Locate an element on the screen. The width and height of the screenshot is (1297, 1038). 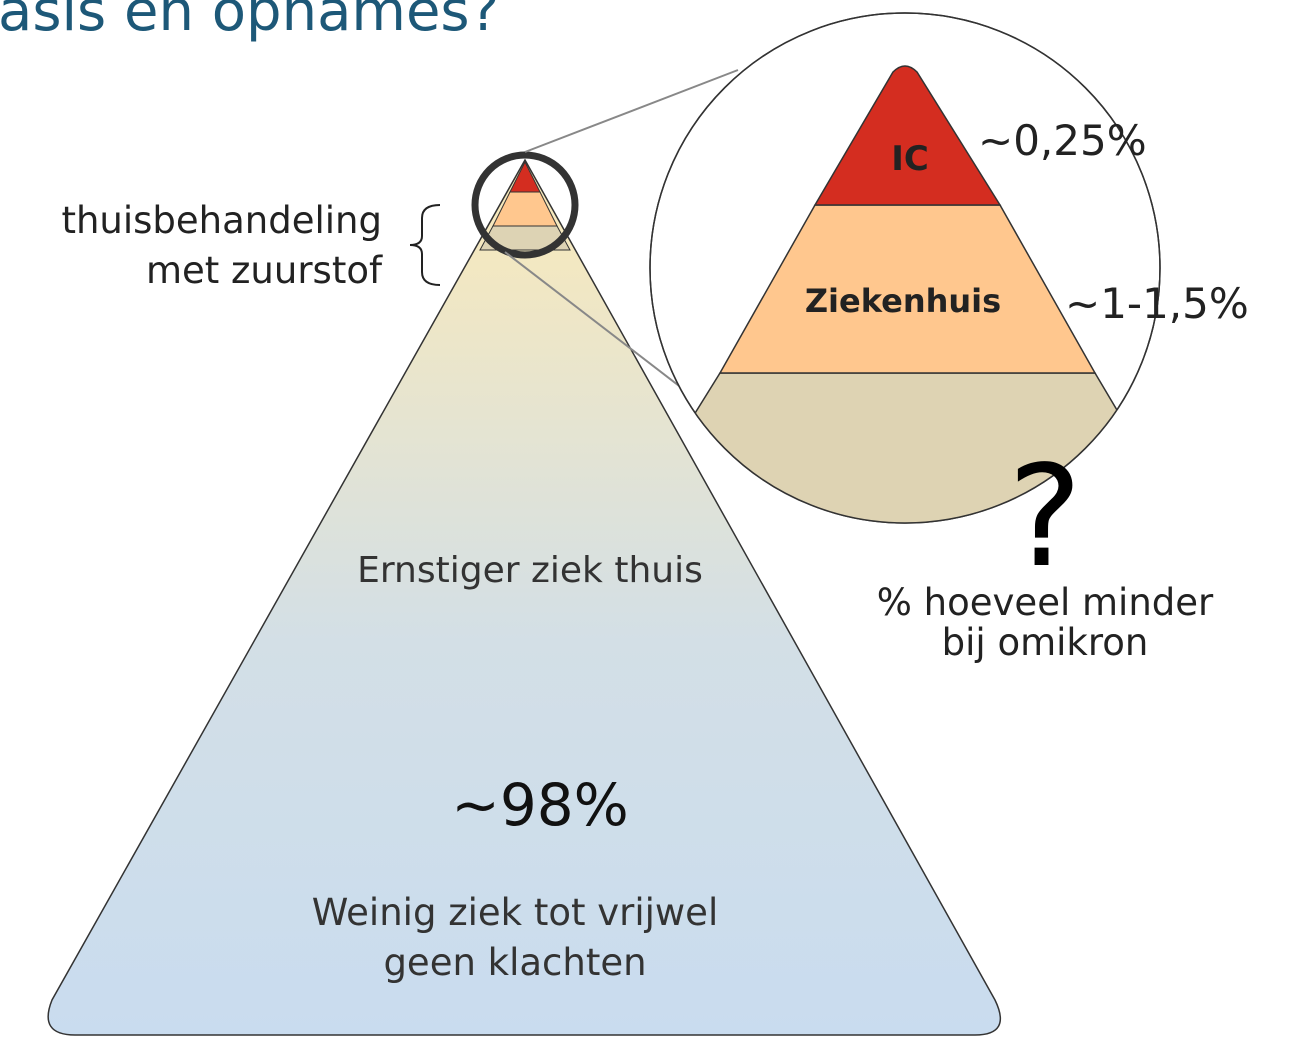
zoom-marker is located at coordinates (525, 205).